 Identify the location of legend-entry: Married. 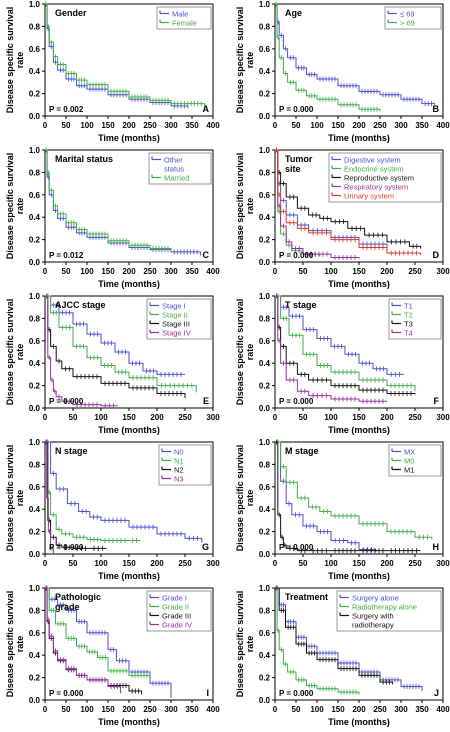
(176, 178).